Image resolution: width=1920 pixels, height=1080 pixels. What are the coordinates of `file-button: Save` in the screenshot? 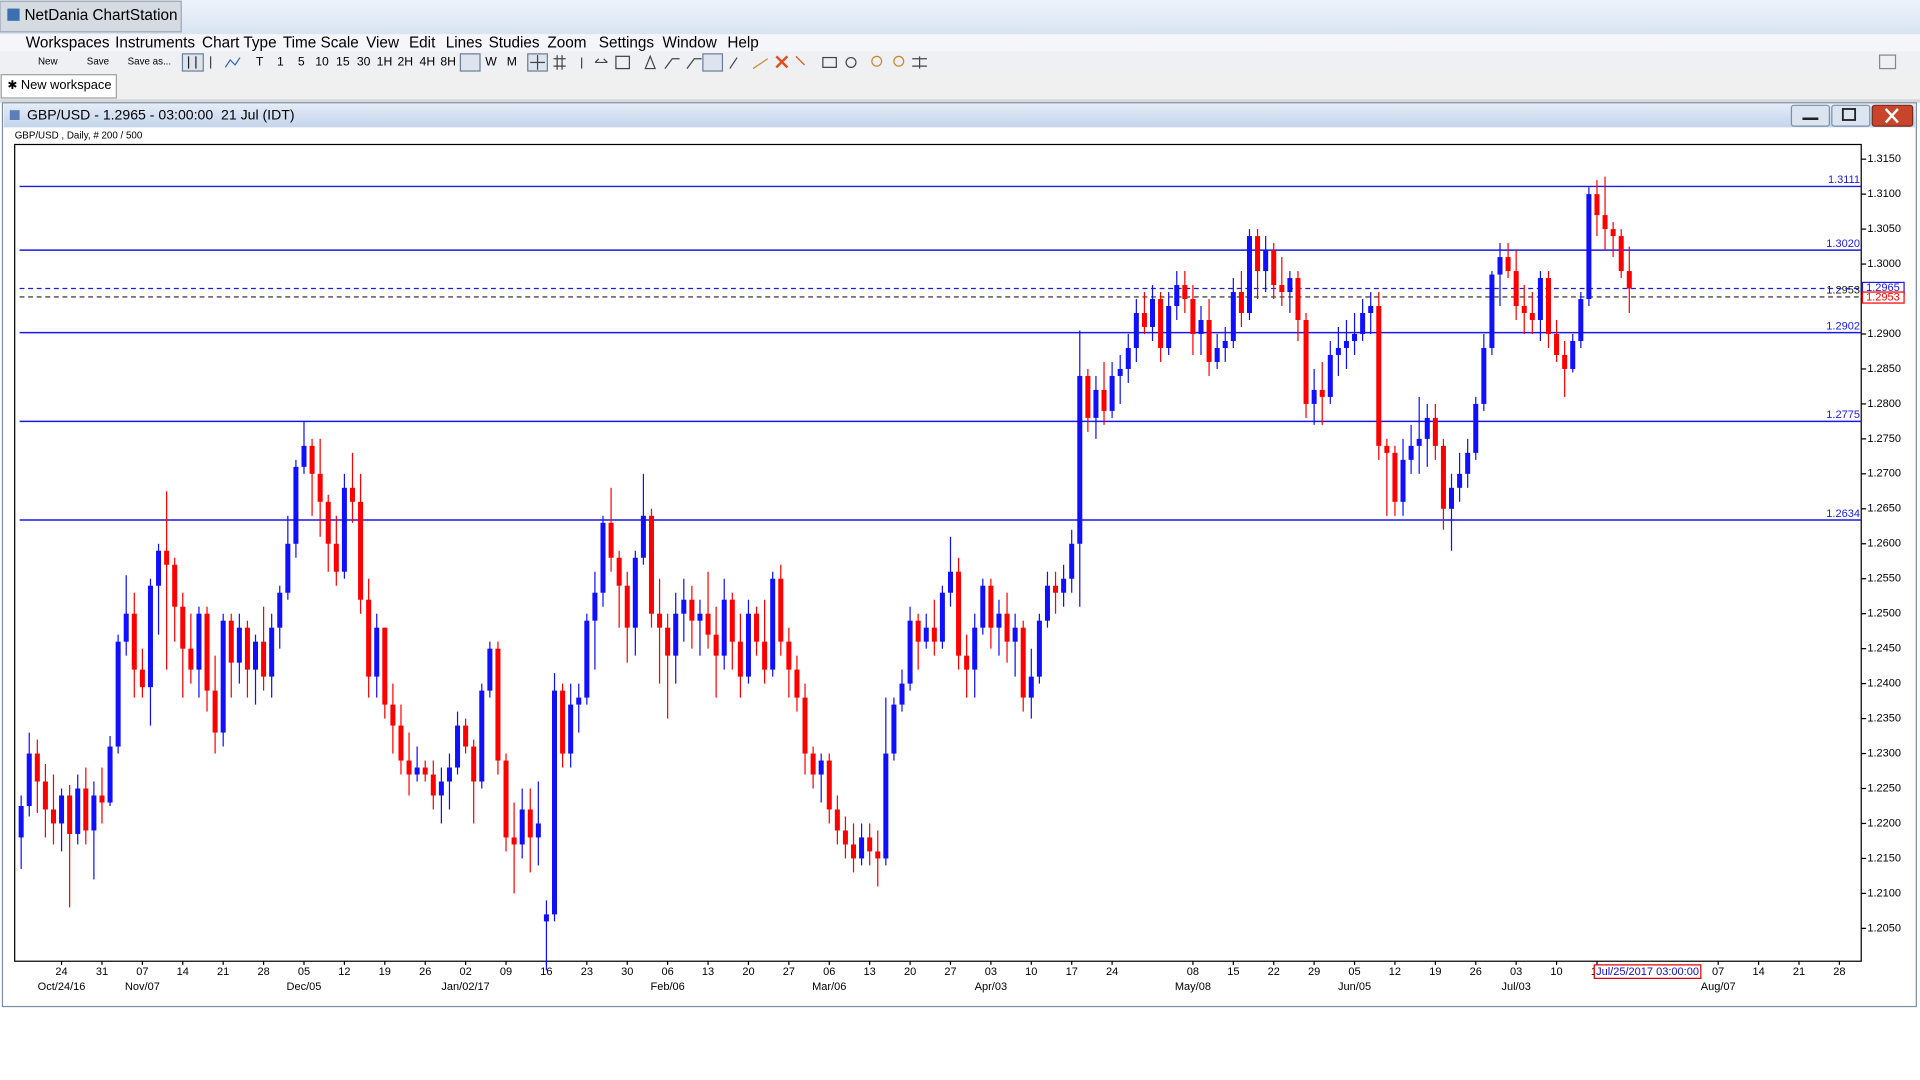 It's located at (98, 61).